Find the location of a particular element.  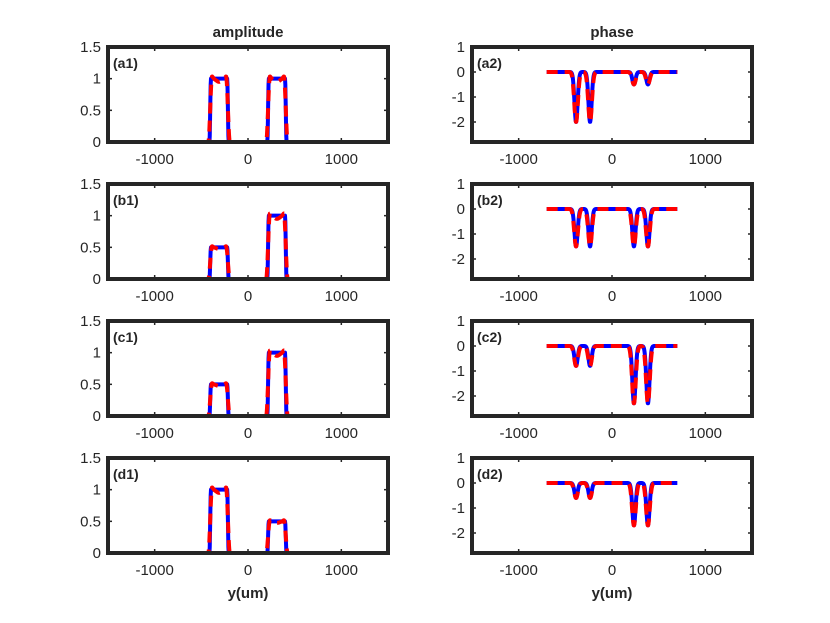

panel-d2-xtick-label: 1000 is located at coordinates (705, 570).